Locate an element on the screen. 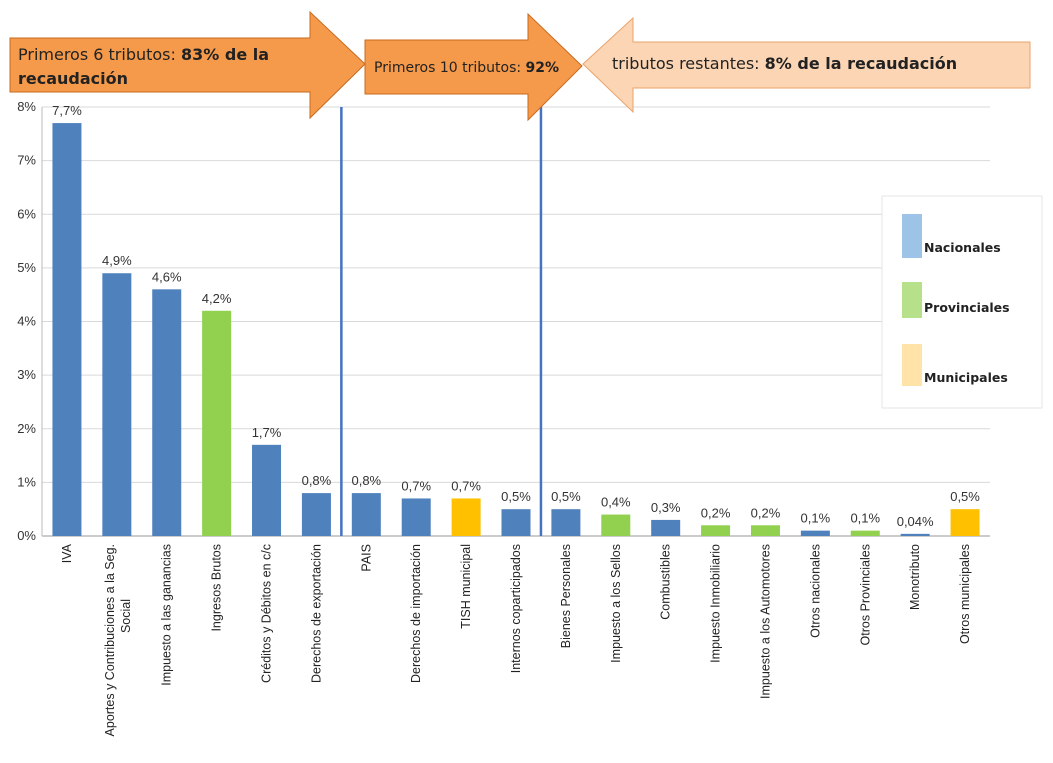  svg-text: Derechos de importación is located at coordinates (416, 613).